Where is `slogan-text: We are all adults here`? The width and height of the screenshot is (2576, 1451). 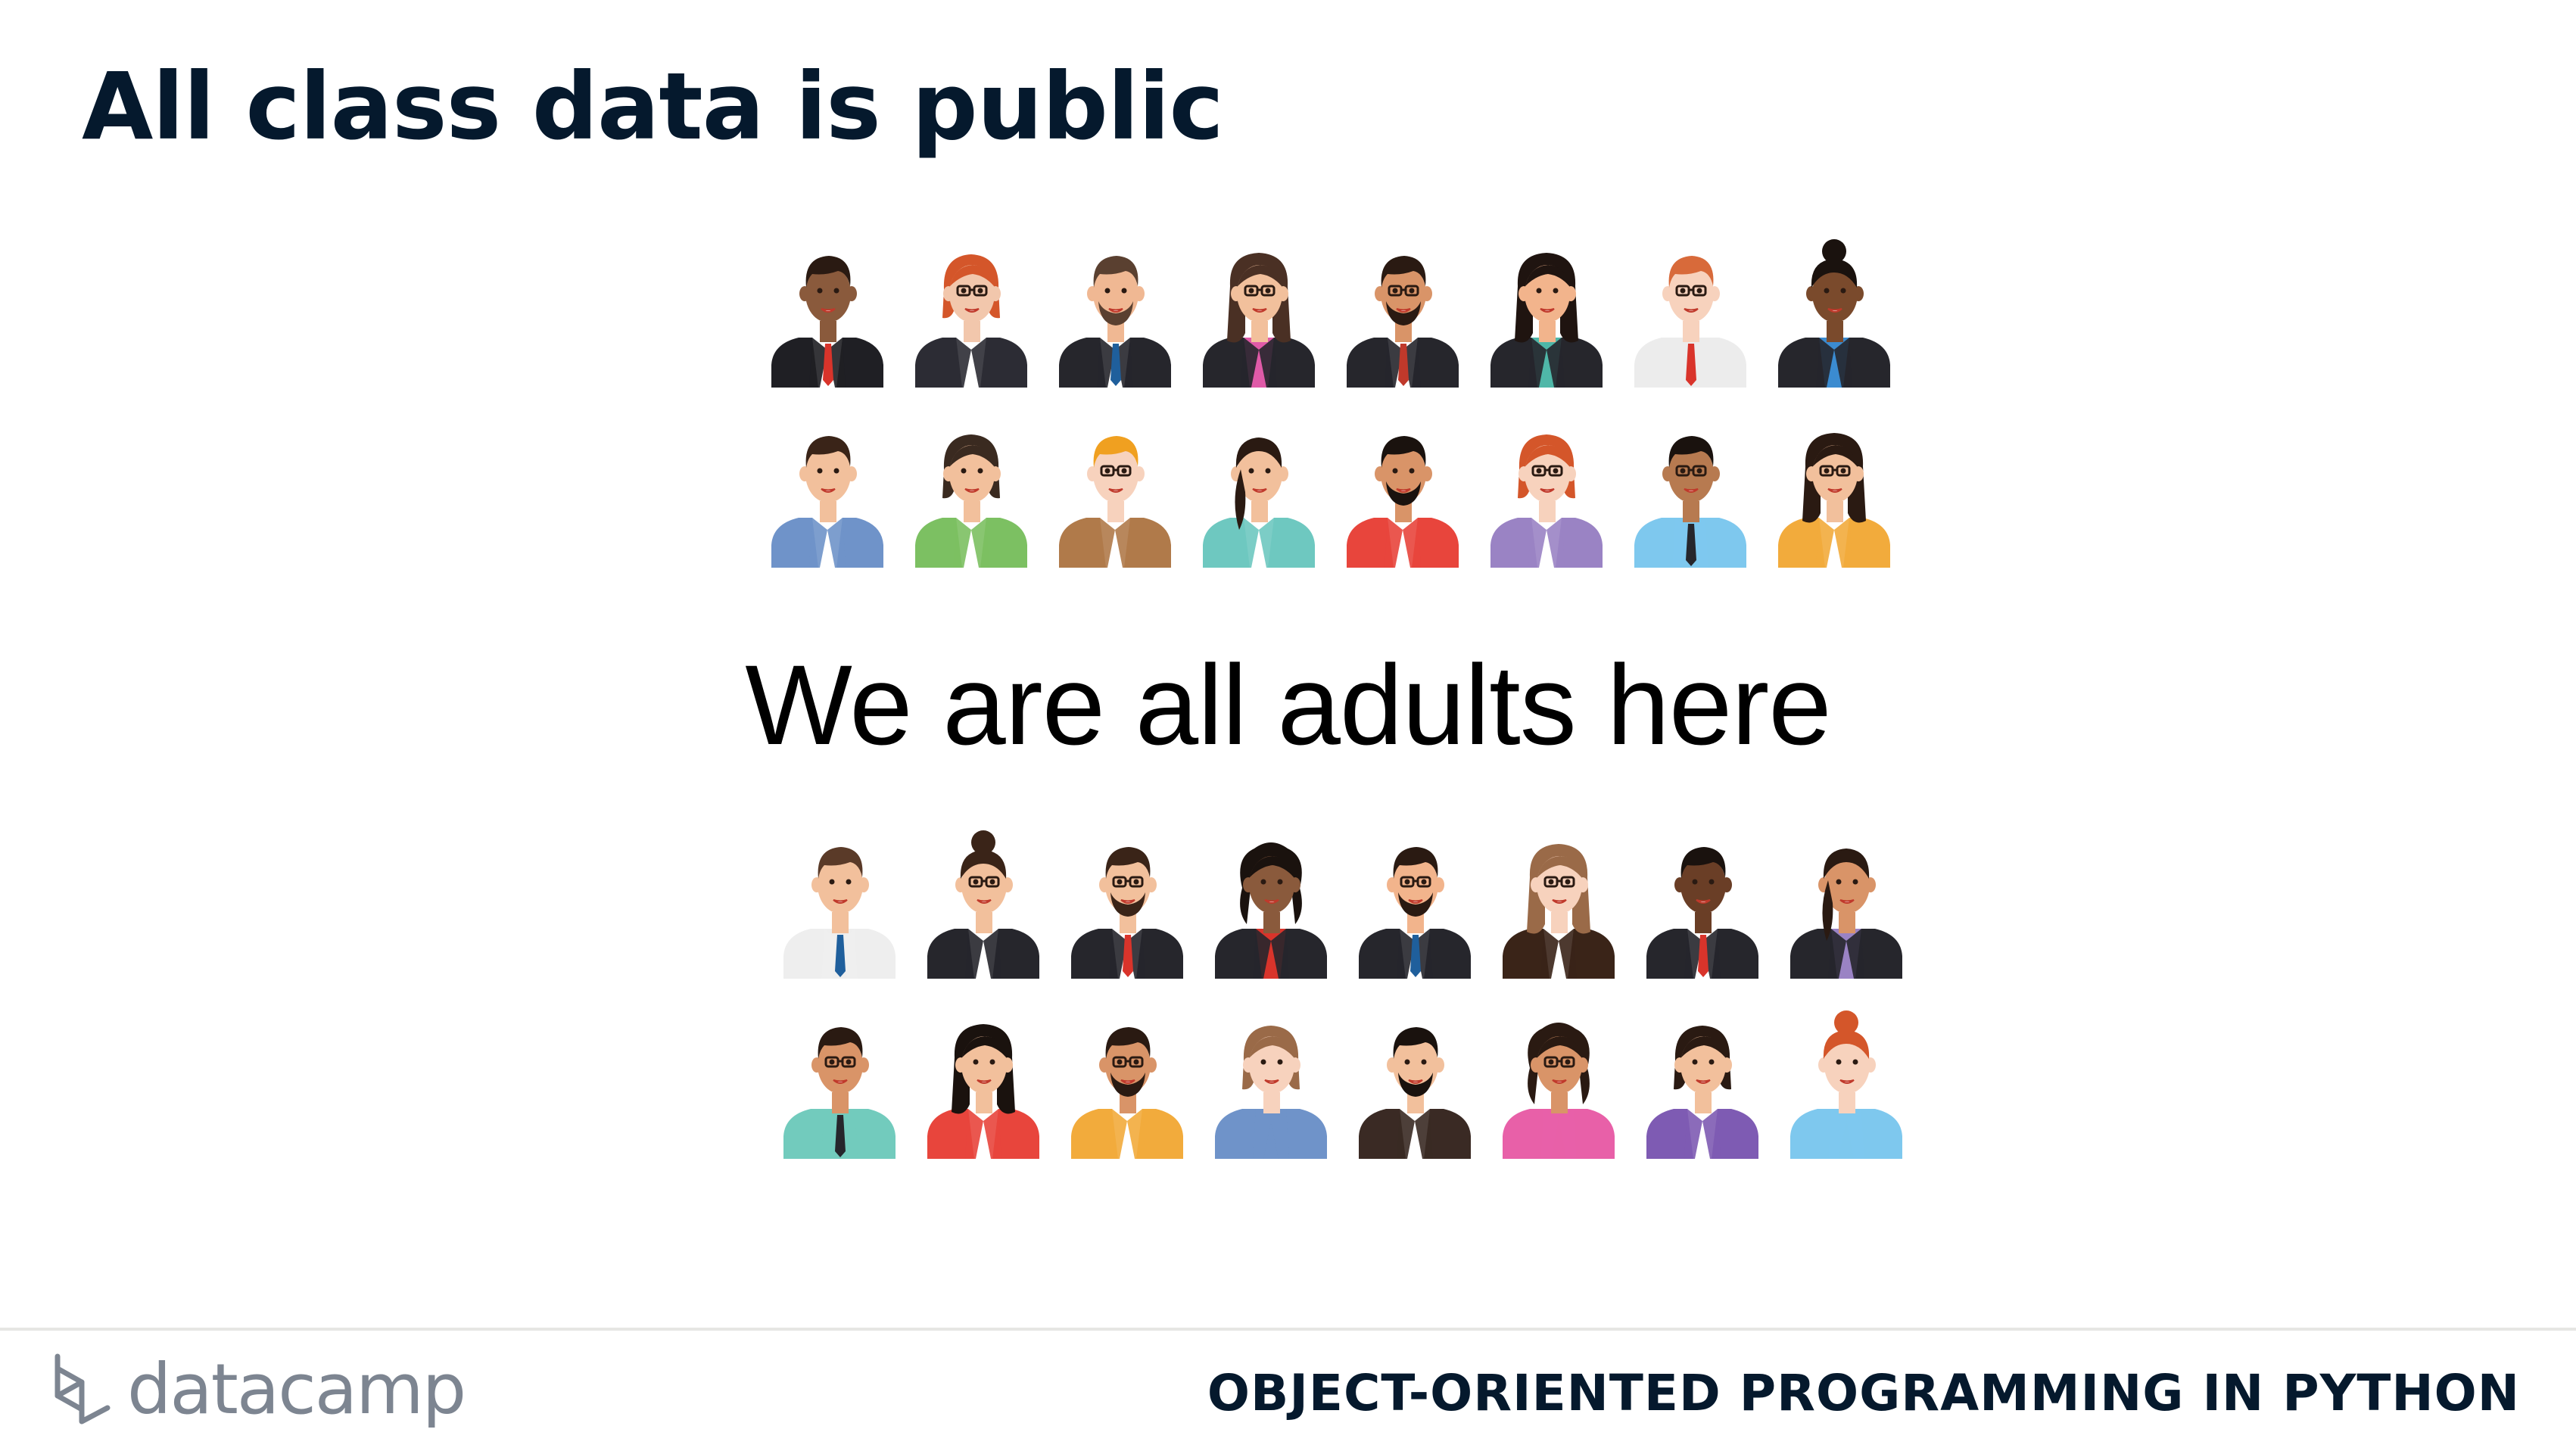
slogan-text: We are all adults here is located at coordinates (1288, 704).